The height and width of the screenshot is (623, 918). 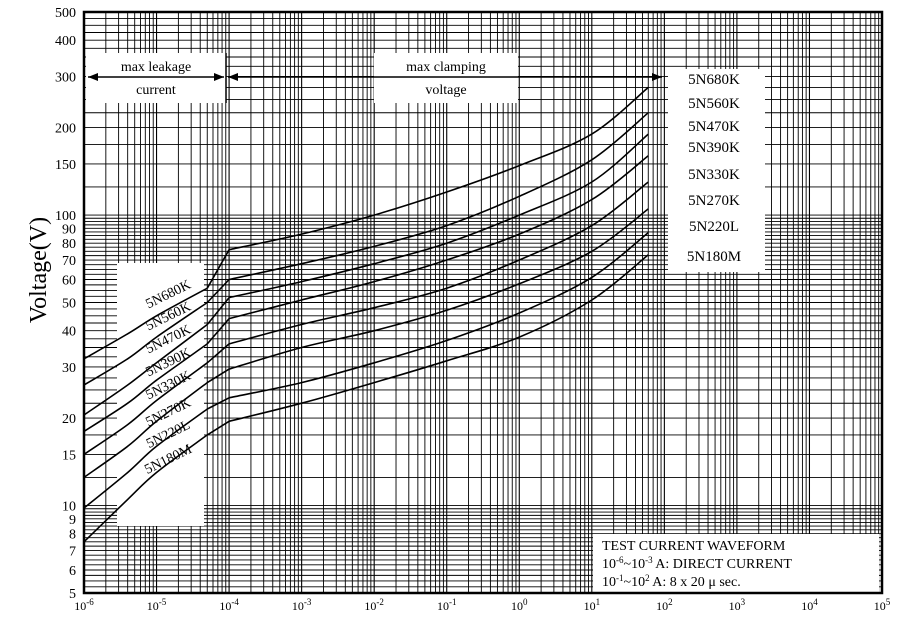 What do you see at coordinates (69, 419) in the screenshot?
I see `y-tick-label: 20` at bounding box center [69, 419].